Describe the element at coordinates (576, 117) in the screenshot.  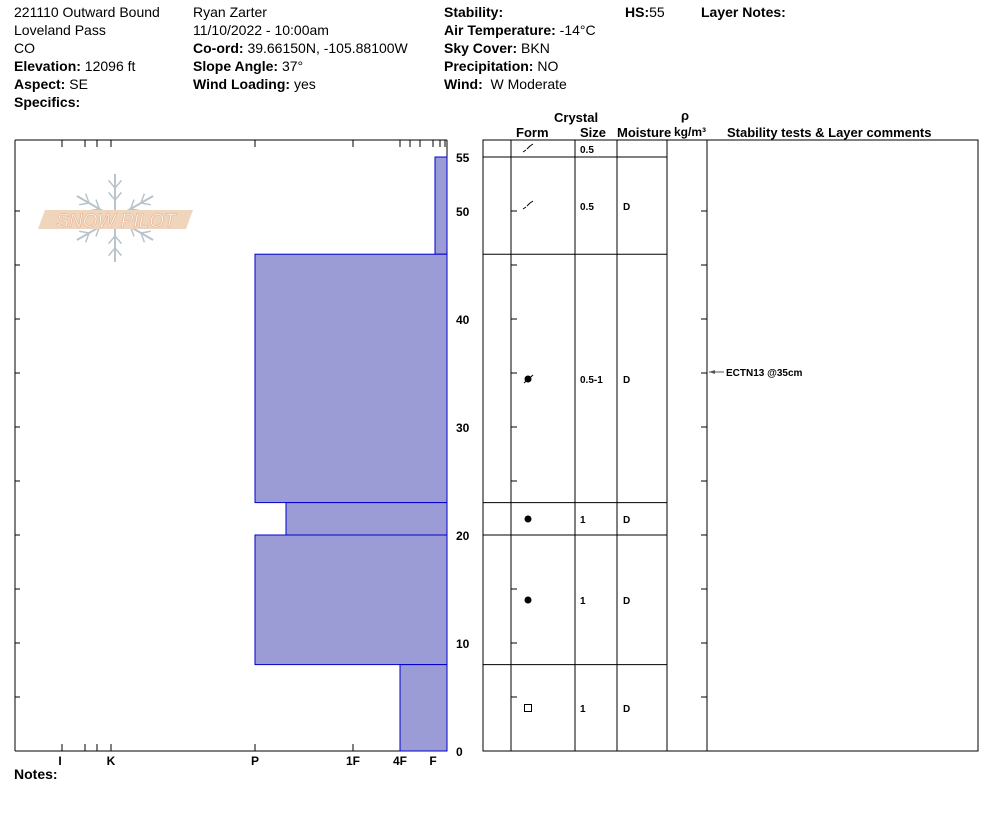
I see `col-crystal: Crystal` at that location.